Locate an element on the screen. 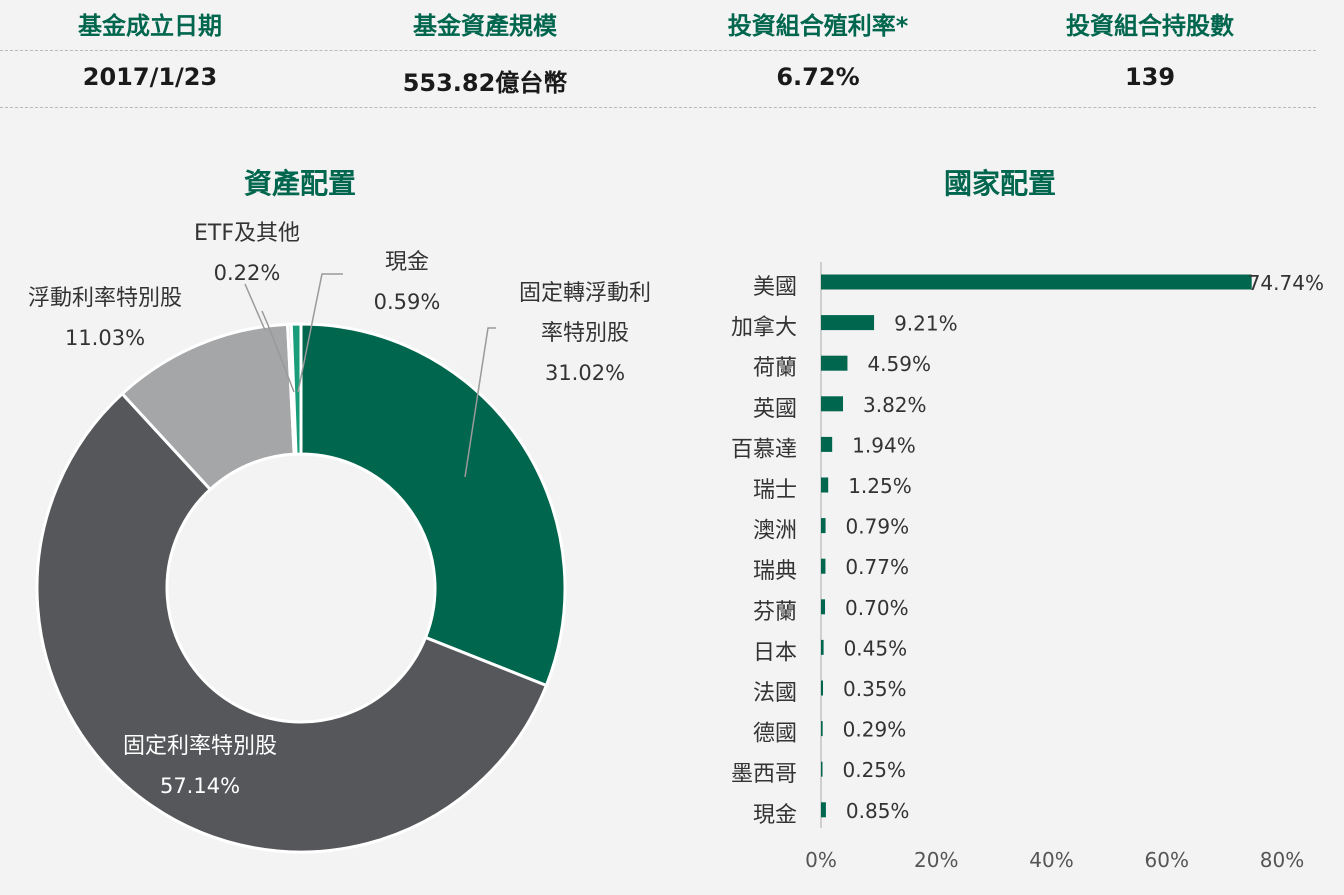  x-tick-1: 20% is located at coordinates (936, 860).